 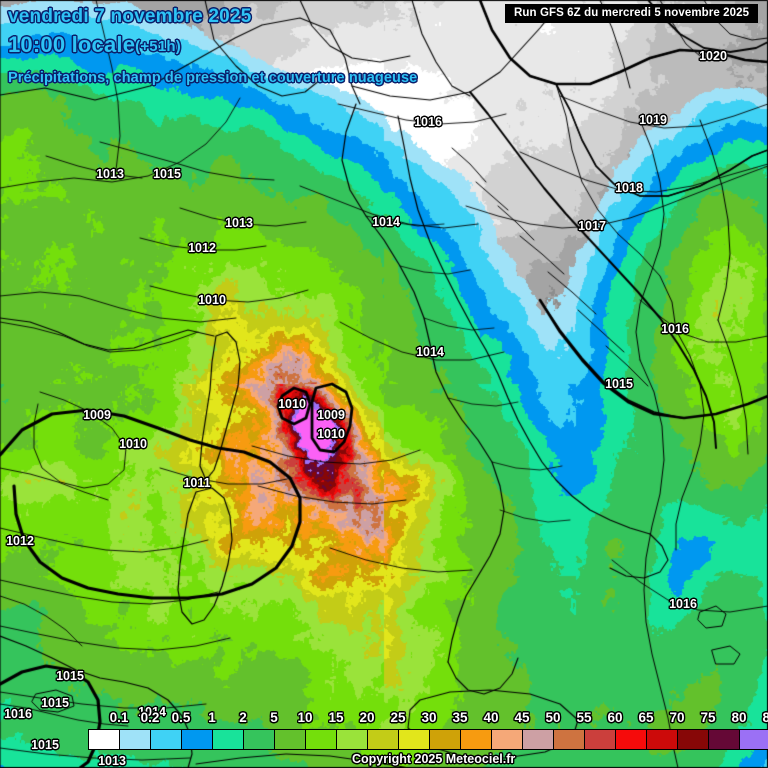 What do you see at coordinates (434, 759) in the screenshot?
I see `copyright-label: Copyright 2025 Meteociel.fr` at bounding box center [434, 759].